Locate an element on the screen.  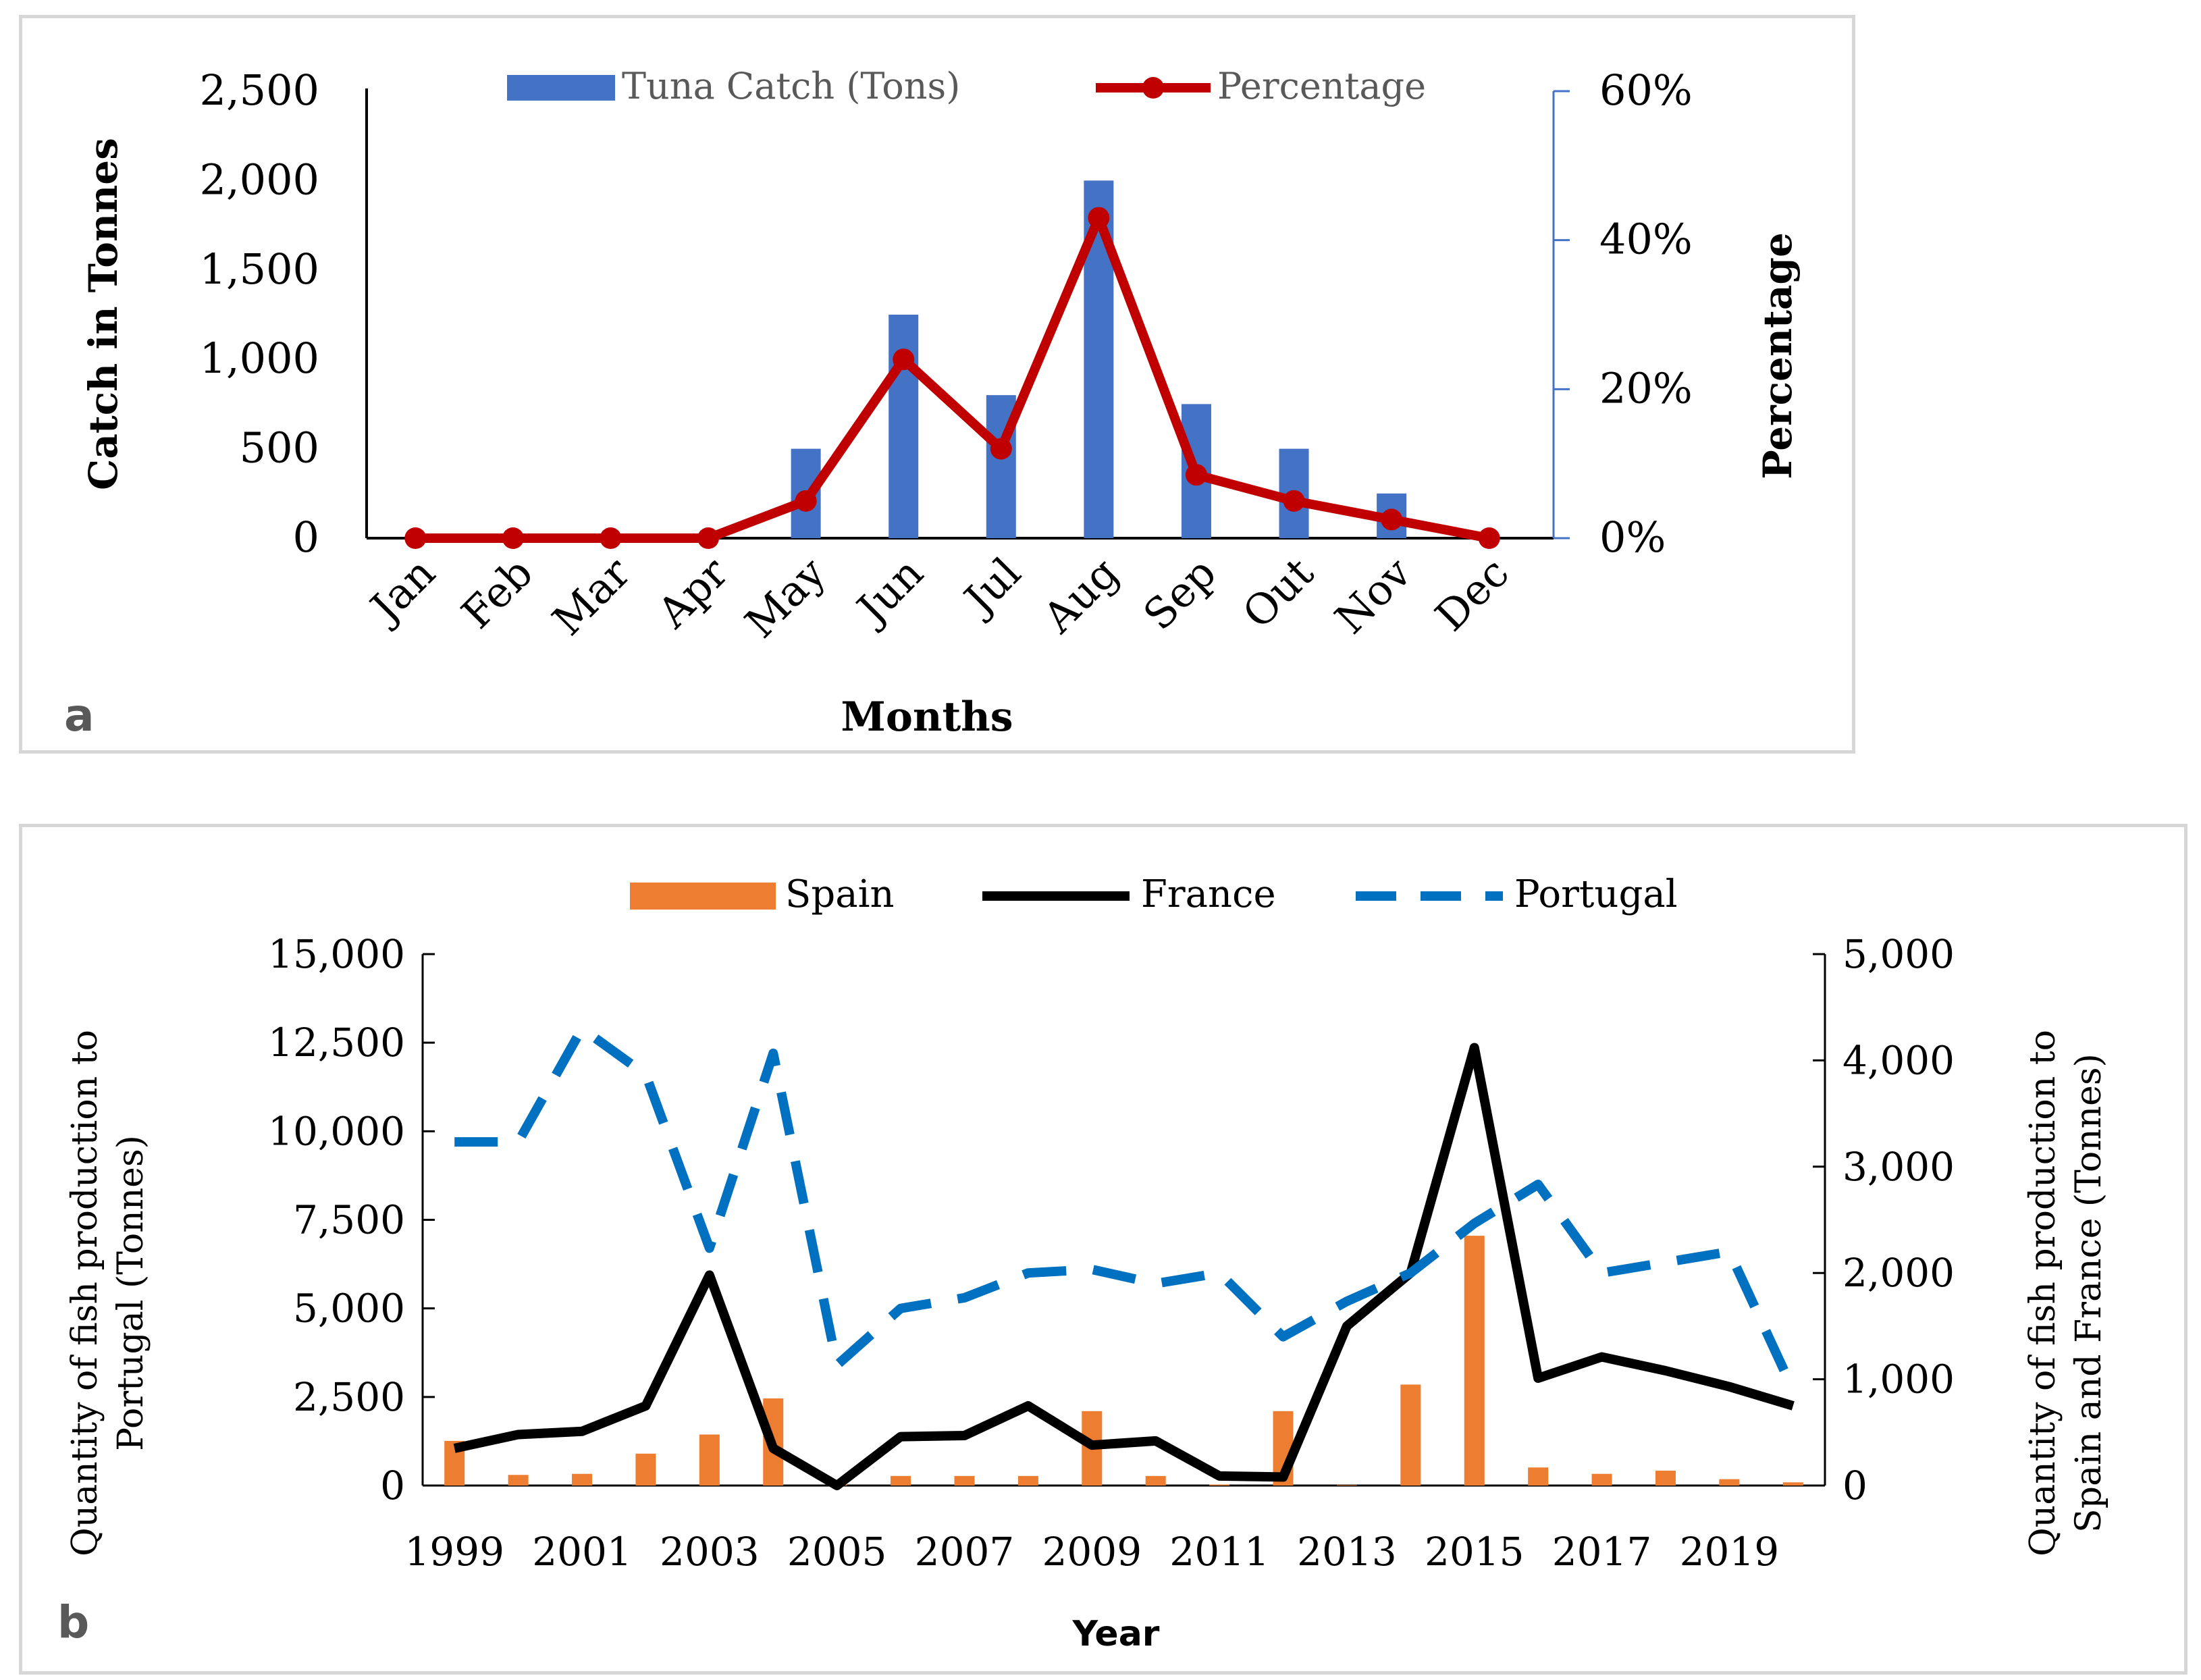
series-line-percentage is located at coordinates (953, 378).